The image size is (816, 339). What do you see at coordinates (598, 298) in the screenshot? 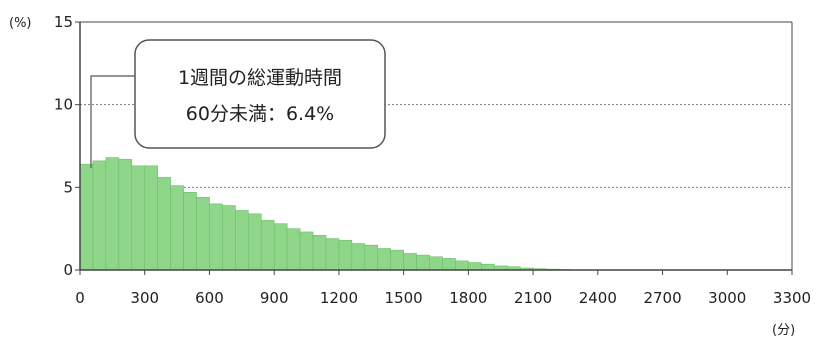
I see `x-tick-label: 2400` at bounding box center [598, 298].